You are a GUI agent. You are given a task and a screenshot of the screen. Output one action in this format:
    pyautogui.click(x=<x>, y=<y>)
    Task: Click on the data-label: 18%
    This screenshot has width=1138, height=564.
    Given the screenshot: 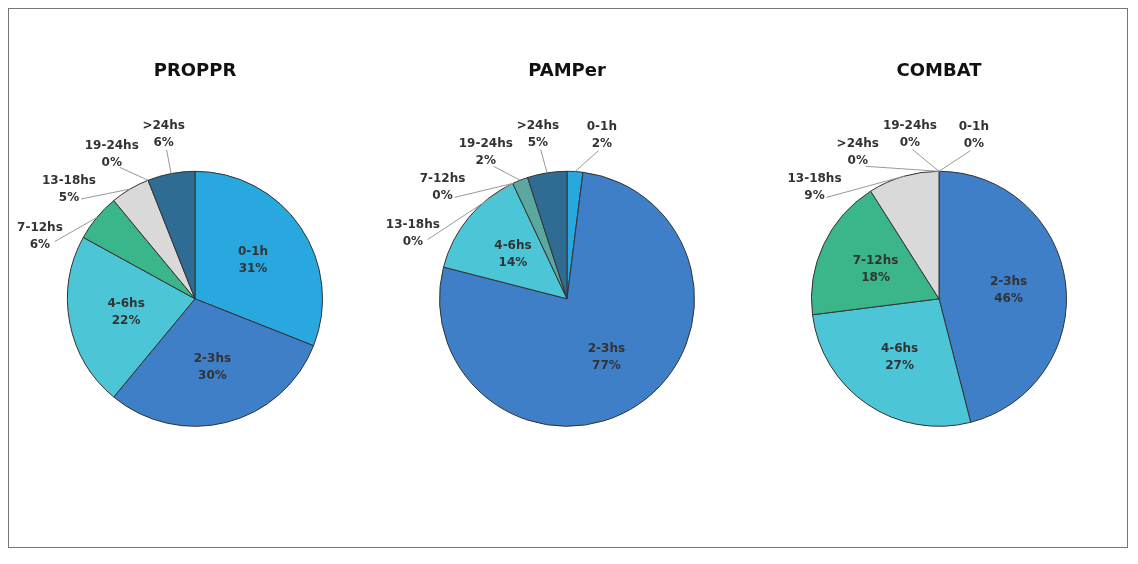 What is the action you would take?
    pyautogui.click(x=875, y=277)
    